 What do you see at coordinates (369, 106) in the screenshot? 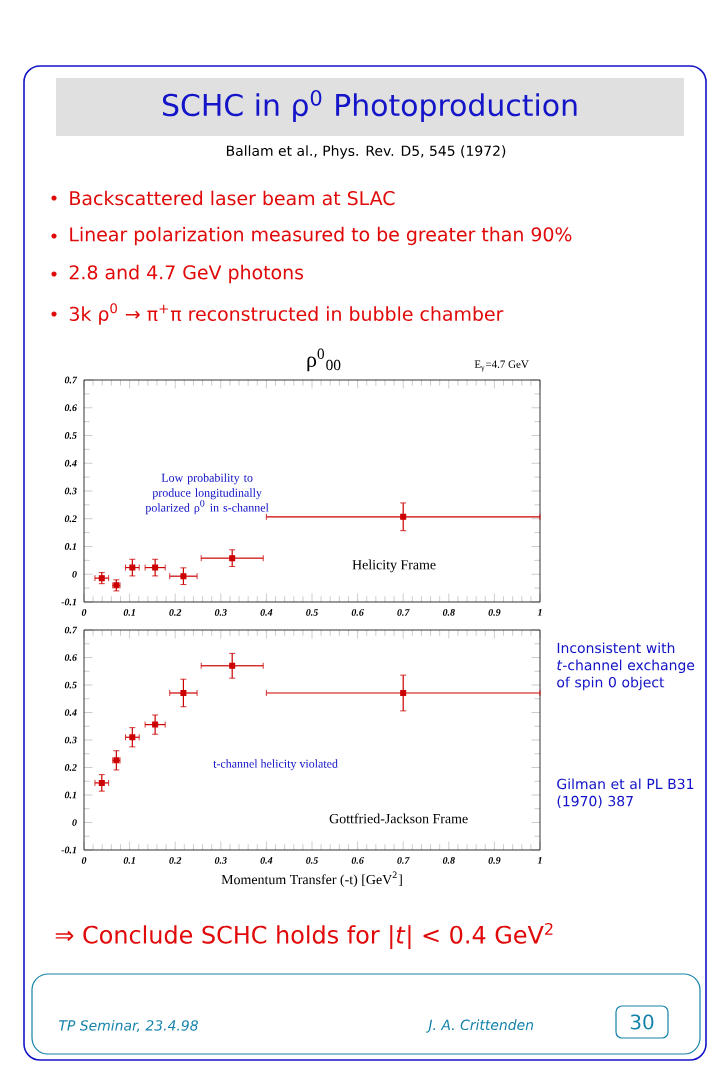
I see `chart-title: SCHC in ρ$^{0}$ Photoproduction` at bounding box center [369, 106].